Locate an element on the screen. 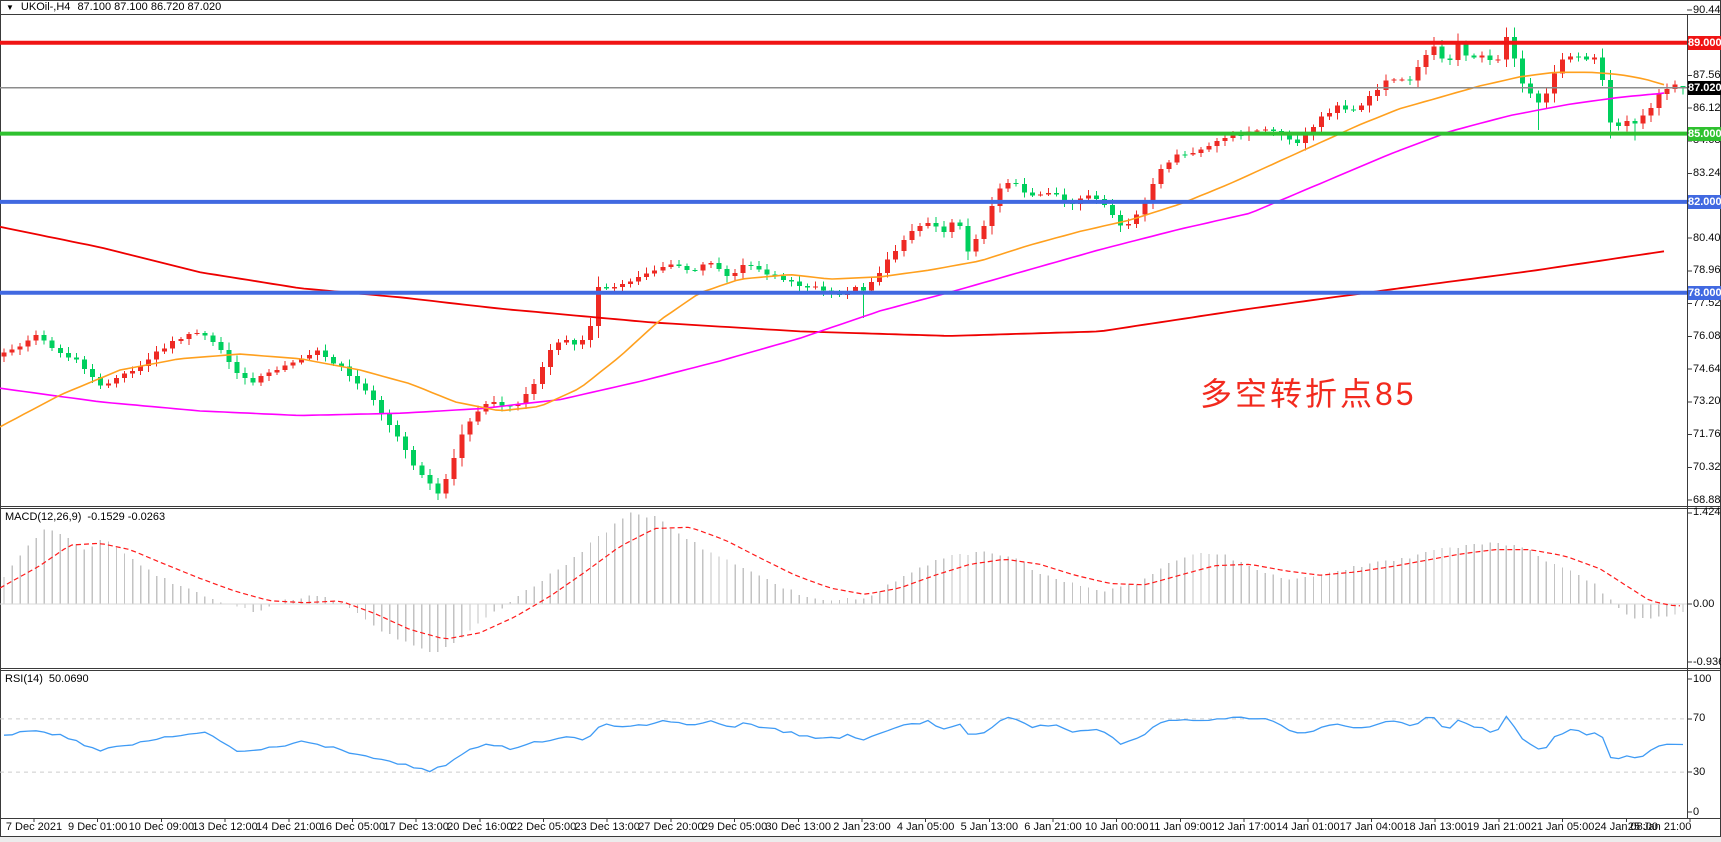 The width and height of the screenshot is (1721, 842). time-axis-label: 10 Dec 09:00 is located at coordinates (161, 827).